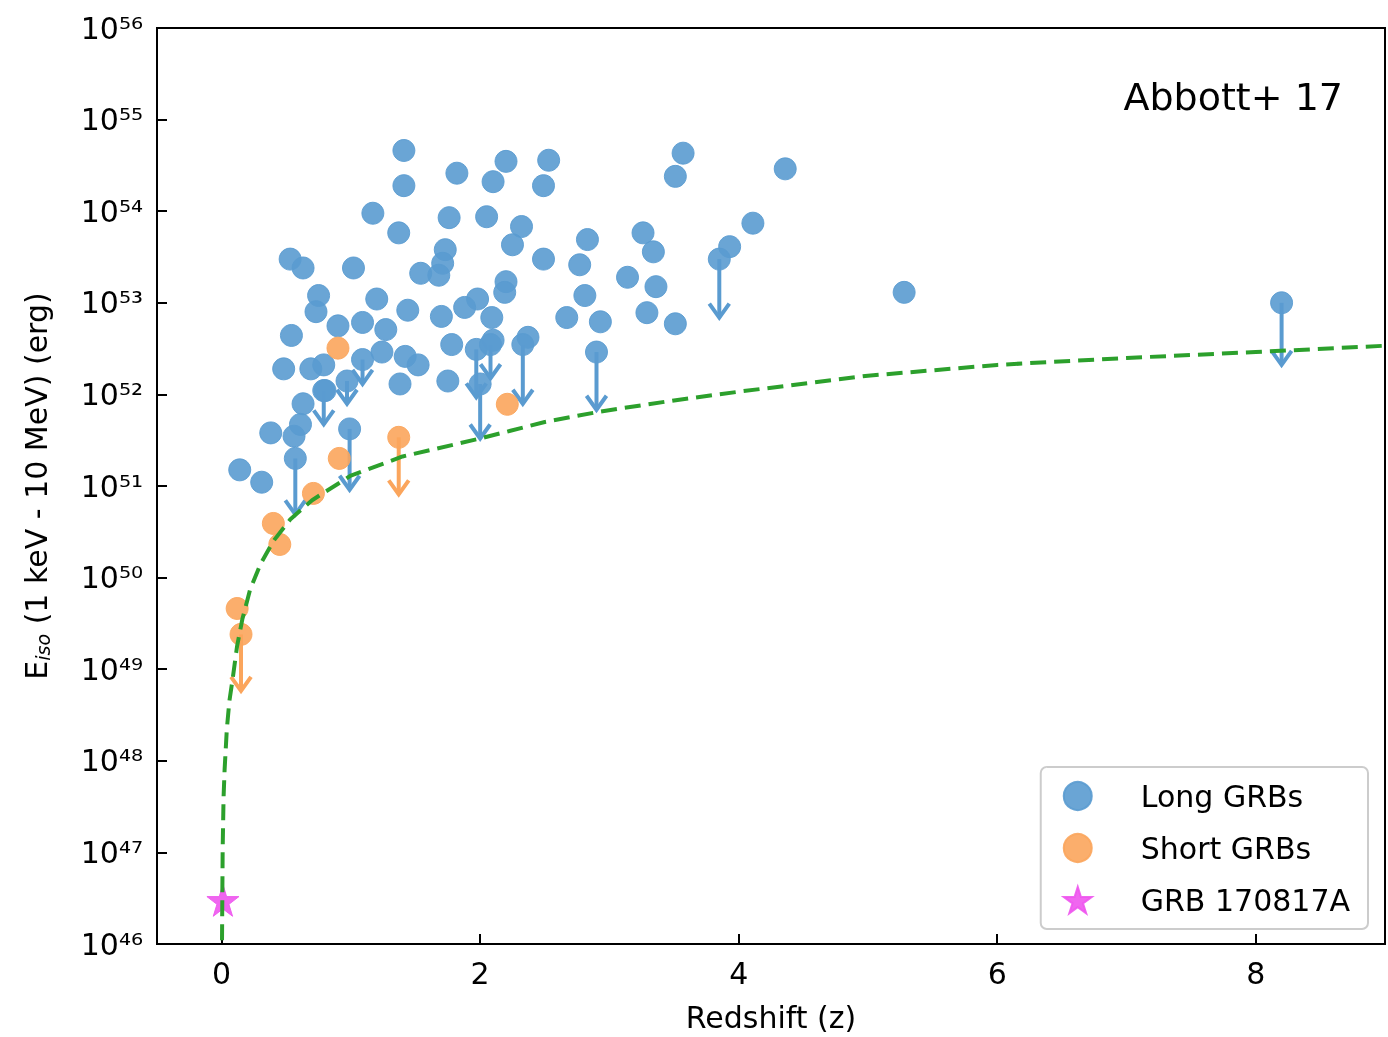 This screenshot has width=1388, height=1037. I want to click on legend-label: Short GRBs, so click(1226, 848).